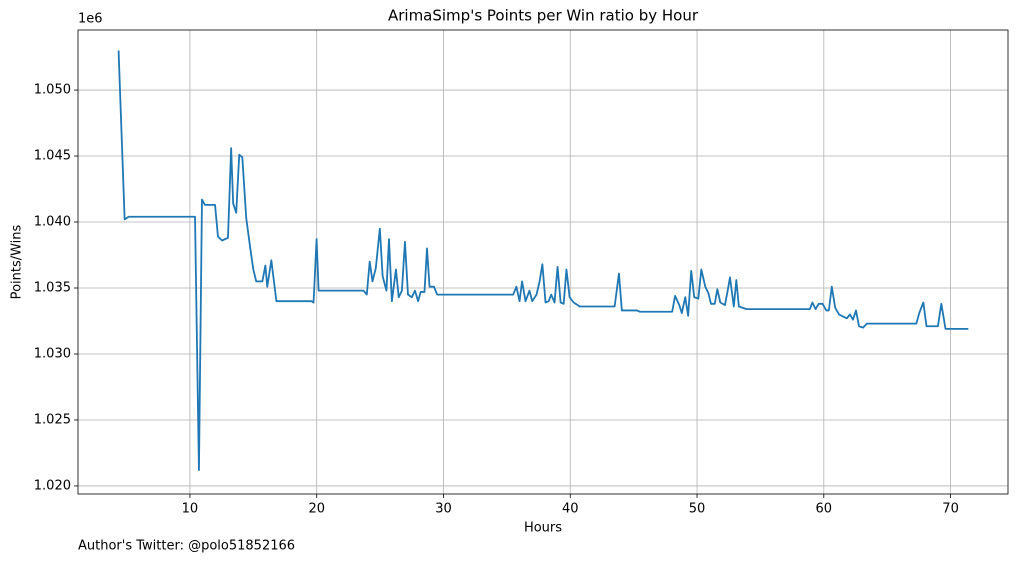 The width and height of the screenshot is (1019, 562). What do you see at coordinates (17, 261) in the screenshot?
I see `y-axis-label: Points/Wins` at bounding box center [17, 261].